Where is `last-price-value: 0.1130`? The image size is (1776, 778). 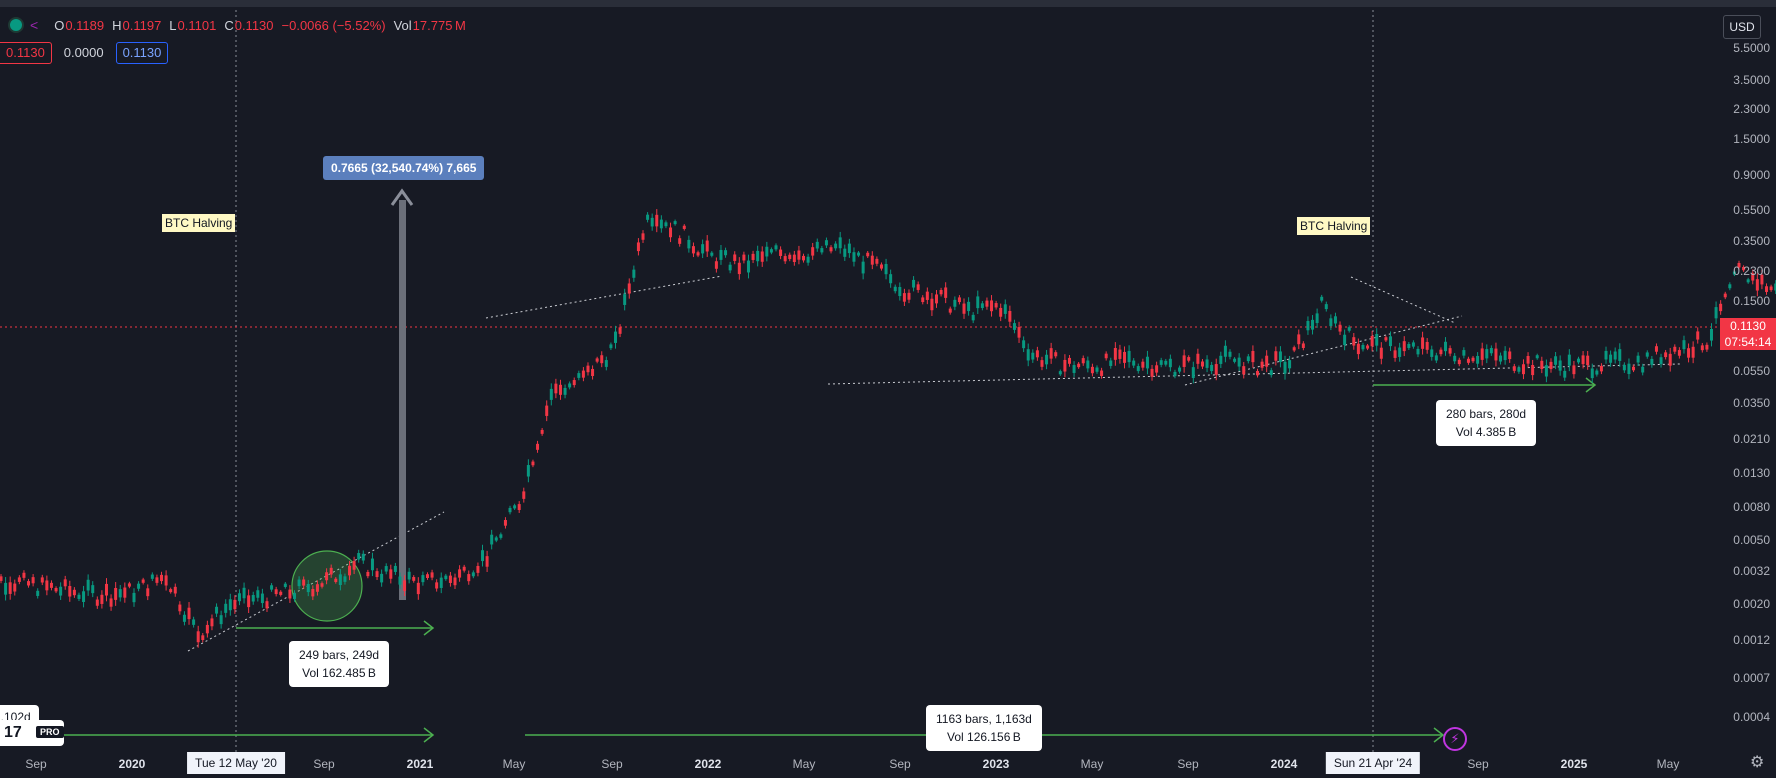
last-price-value: 0.1130 is located at coordinates (1748, 326).